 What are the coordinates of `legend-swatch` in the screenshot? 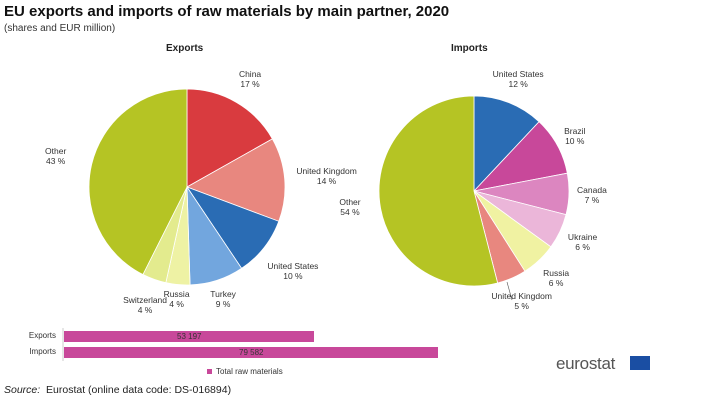 It's located at (209, 371).